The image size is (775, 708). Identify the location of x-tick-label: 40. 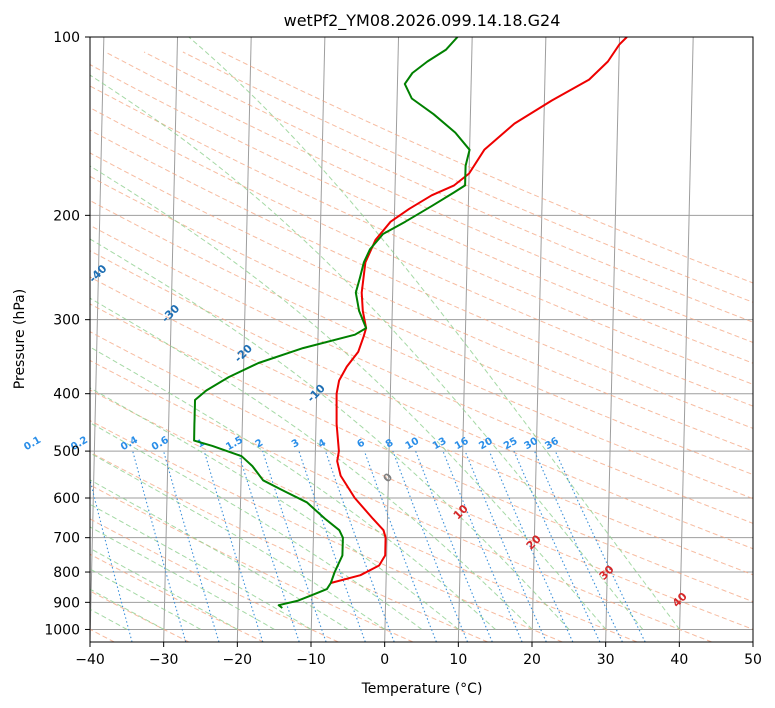
(679, 660).